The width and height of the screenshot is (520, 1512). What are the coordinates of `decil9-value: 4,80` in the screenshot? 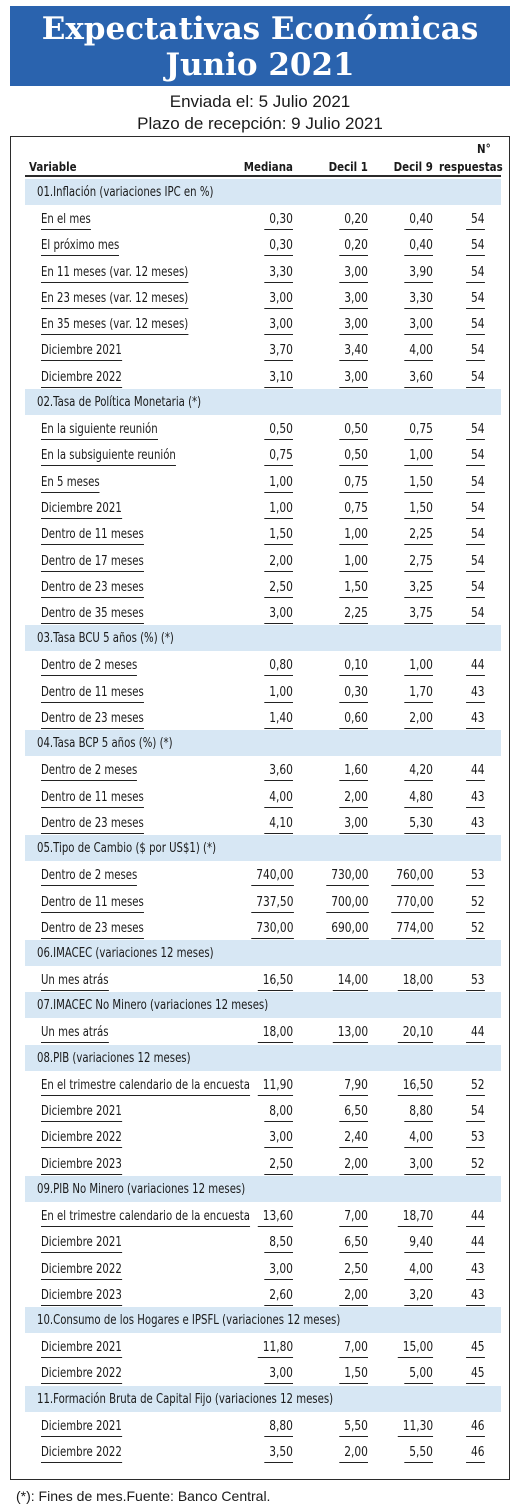 It's located at (418, 798).